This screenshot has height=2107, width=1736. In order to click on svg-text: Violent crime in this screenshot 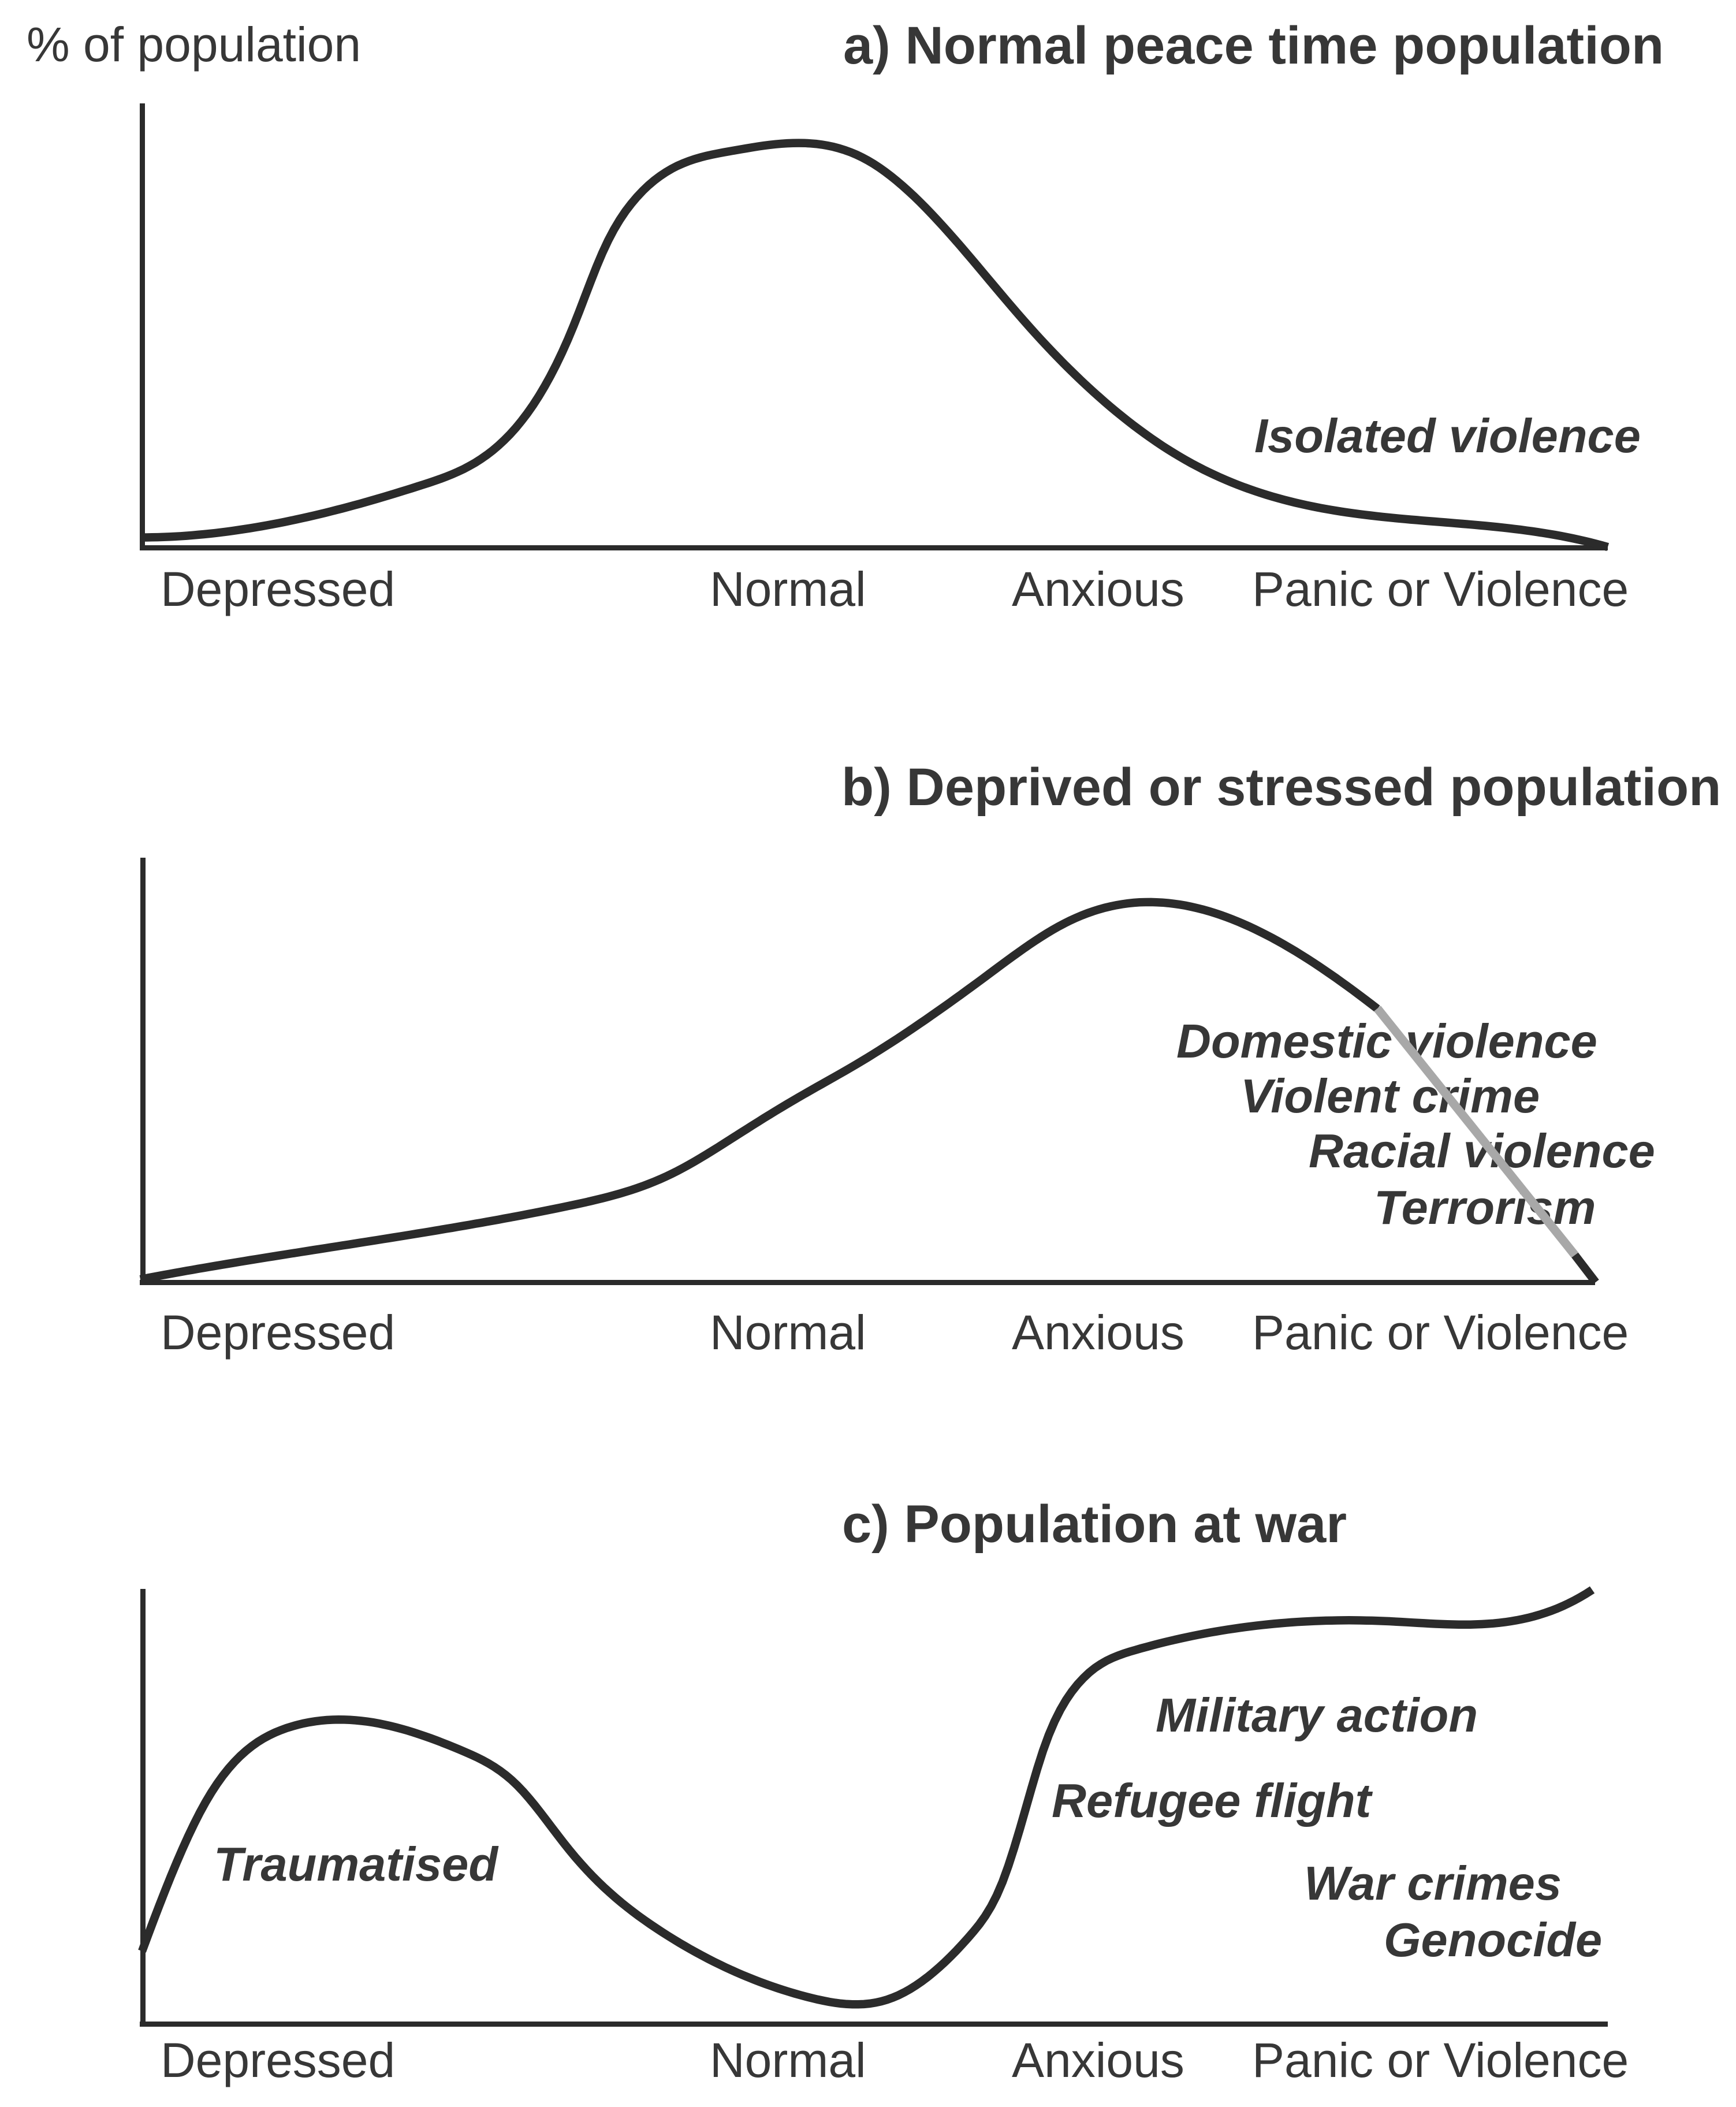, I will do `click(1390, 1096)`.